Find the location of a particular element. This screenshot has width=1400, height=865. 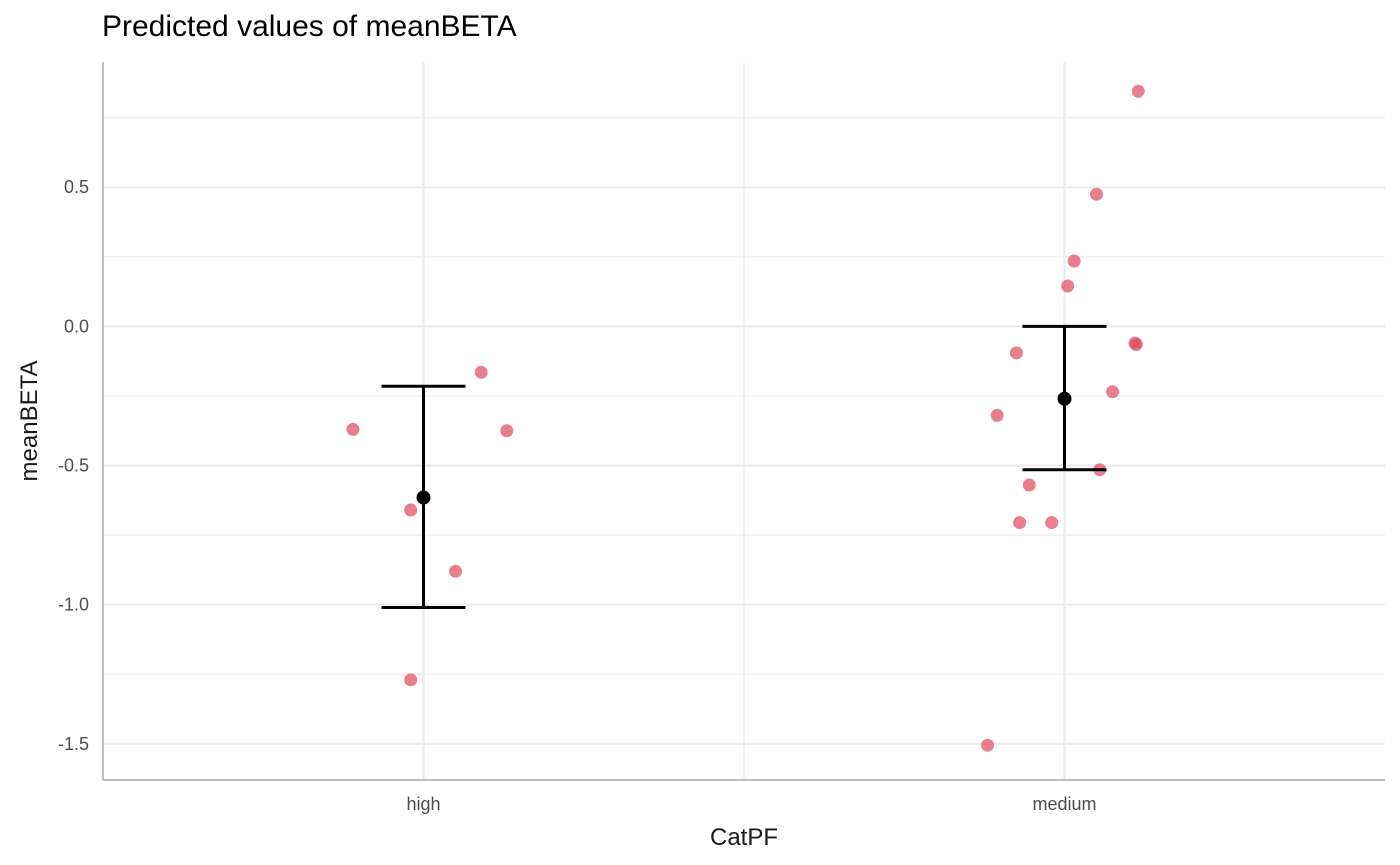

x-tick-label: medium is located at coordinates (1064, 804).